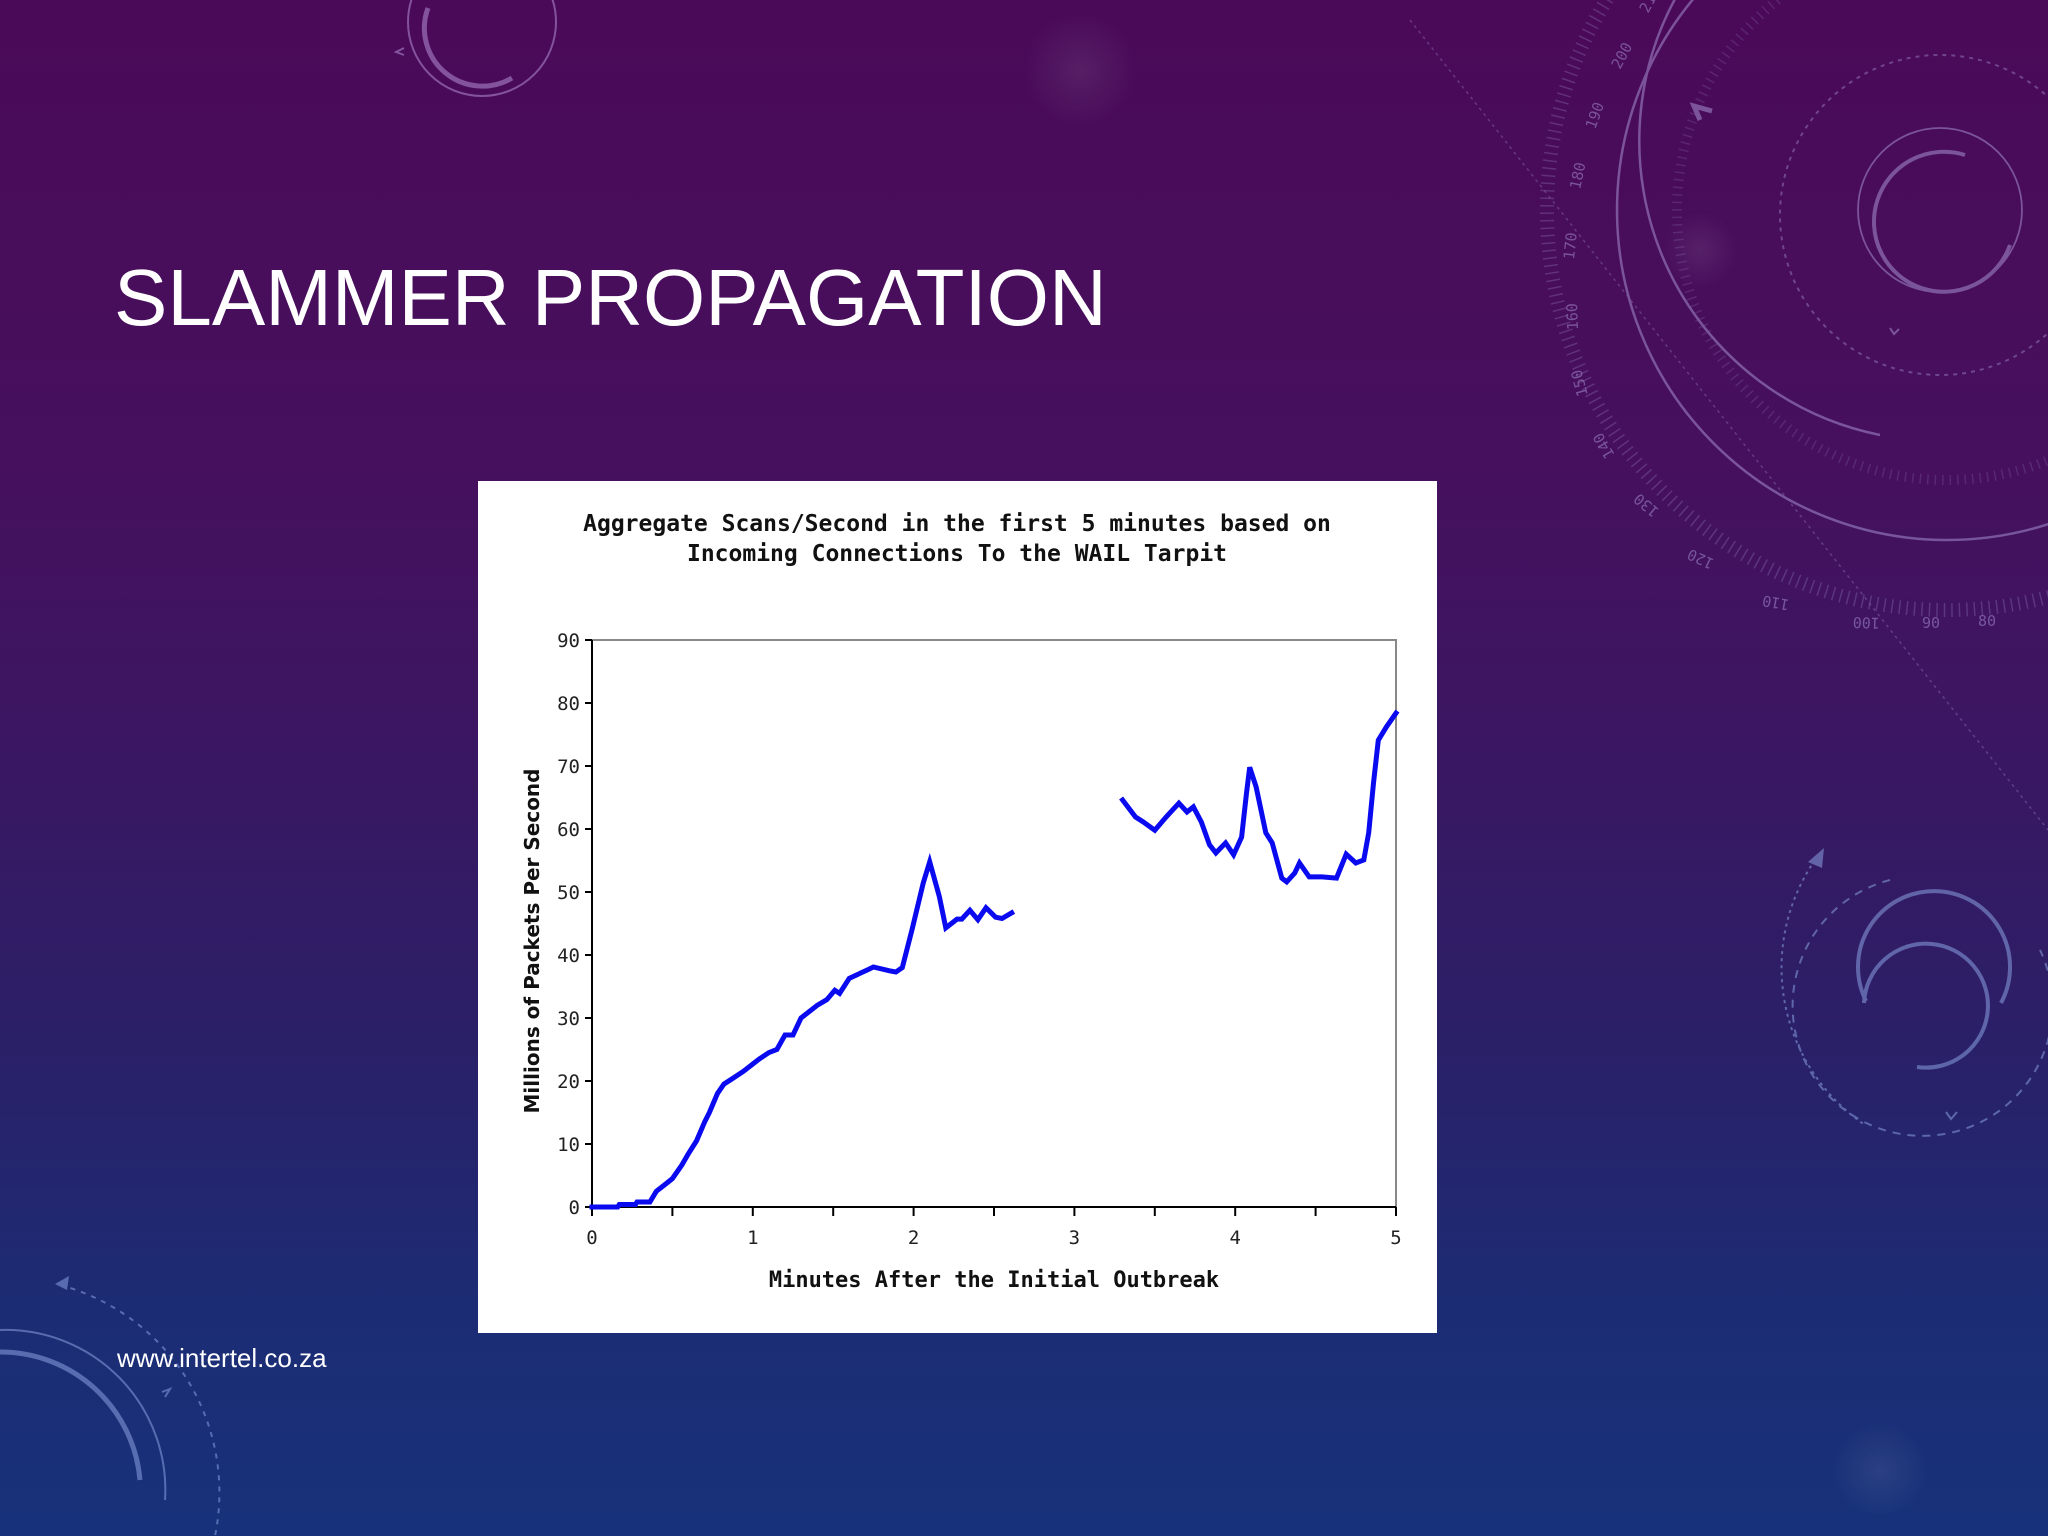 This screenshot has height=1536, width=2048. I want to click on svg-text: 150, so click(1579, 383).